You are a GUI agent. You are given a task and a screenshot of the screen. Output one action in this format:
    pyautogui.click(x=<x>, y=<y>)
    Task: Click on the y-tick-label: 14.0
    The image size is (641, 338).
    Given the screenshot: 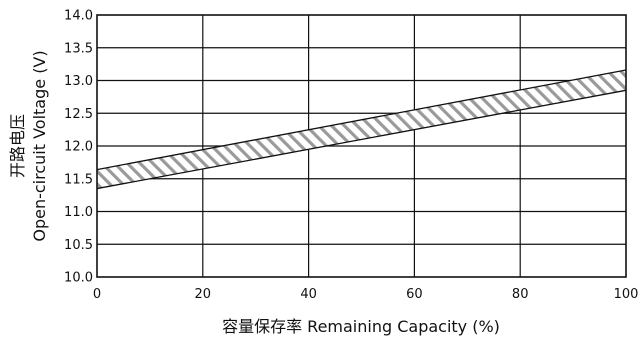 What is the action you would take?
    pyautogui.click(x=78, y=16)
    